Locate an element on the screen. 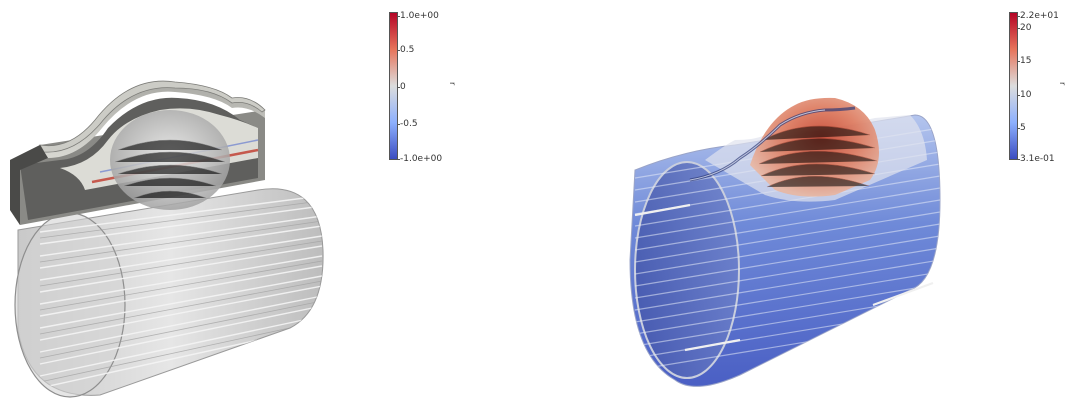  left-colorbar-tick: 0.5 is located at coordinates (405, 50).